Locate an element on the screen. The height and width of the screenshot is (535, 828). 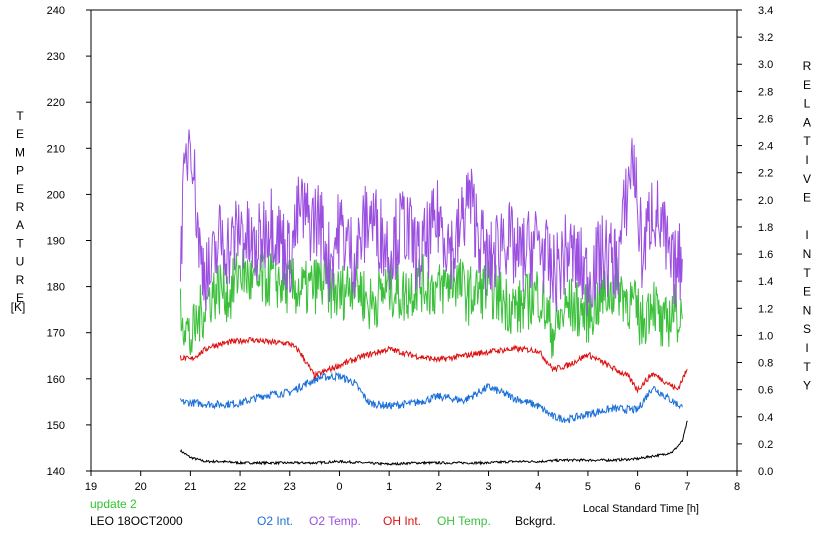
station-date-label: LEO 18OCT2000 is located at coordinates (136, 521).